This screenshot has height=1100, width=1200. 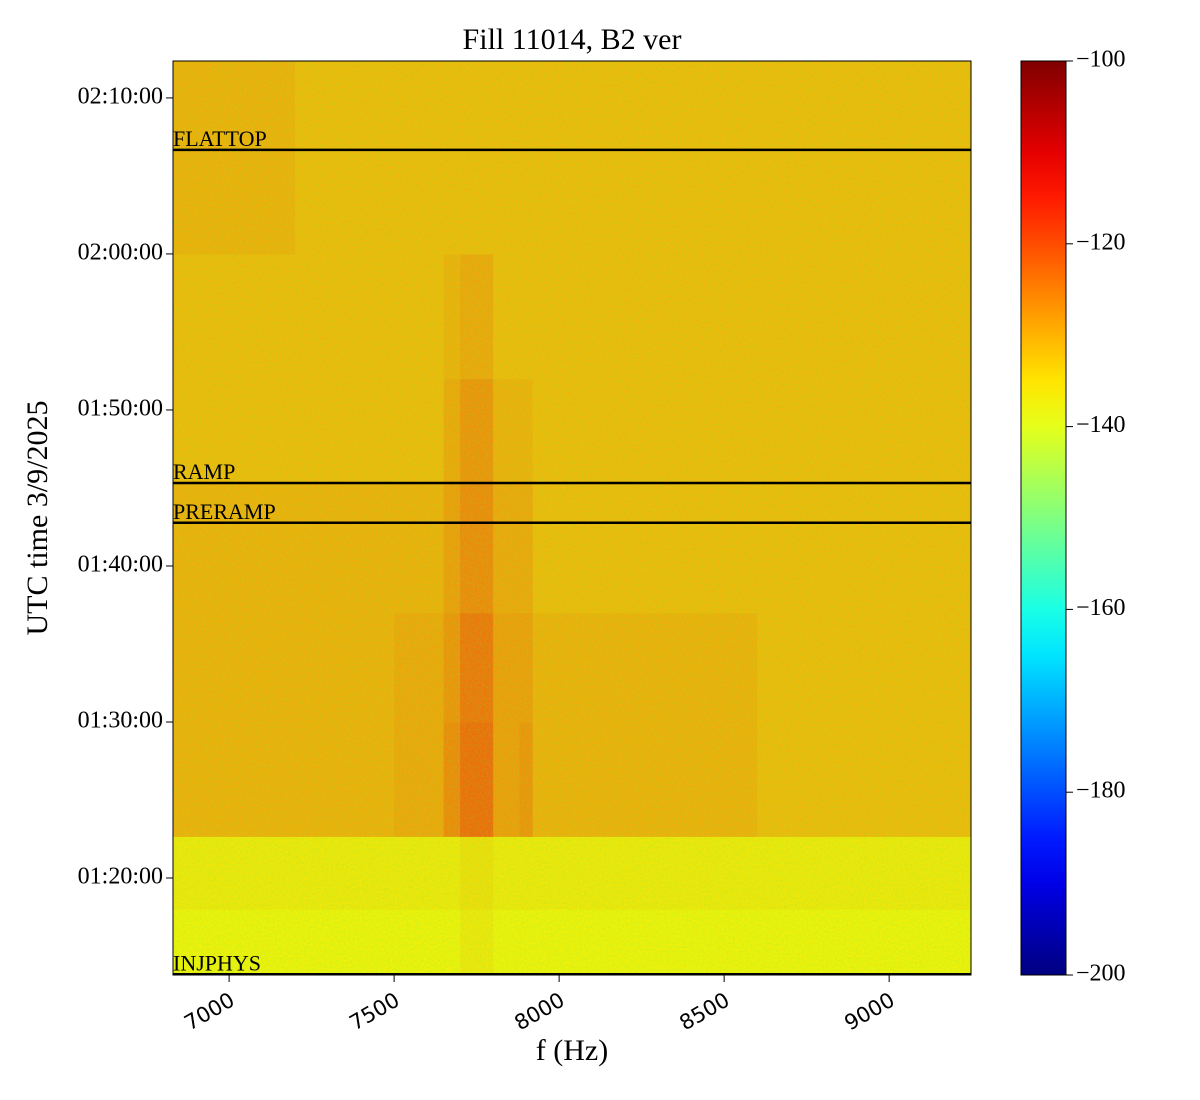 I want to click on colorbar, so click(x=1043, y=518).